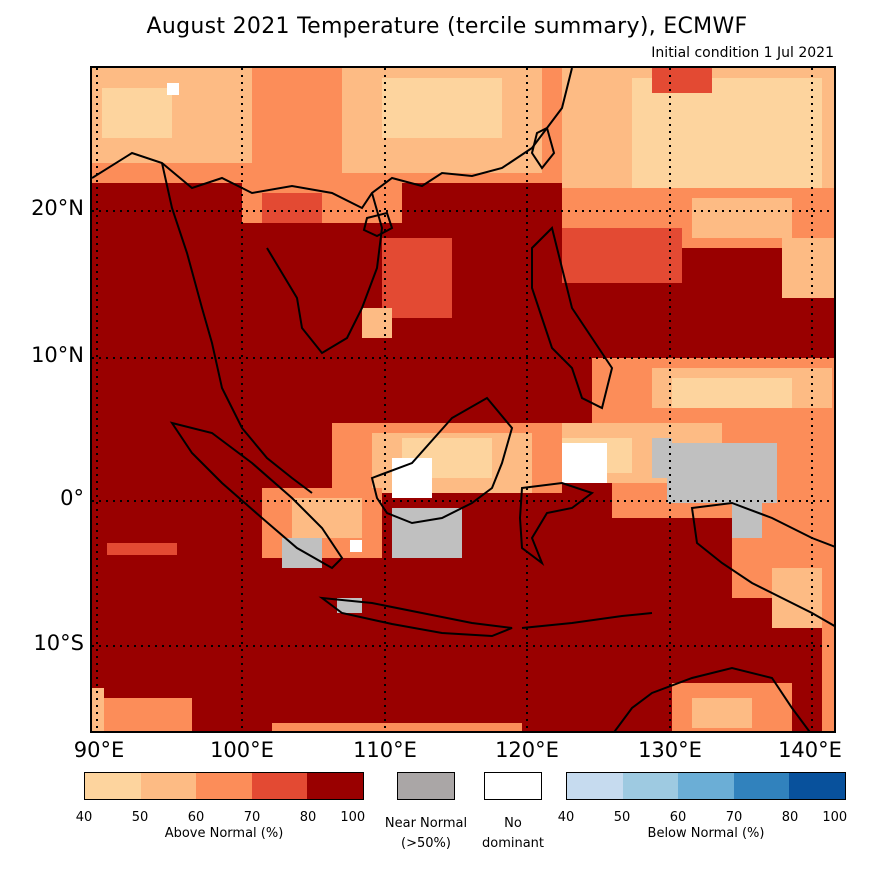  Describe the element at coordinates (810, 750) in the screenshot. I see `lon-label-140e: 140°E` at that location.